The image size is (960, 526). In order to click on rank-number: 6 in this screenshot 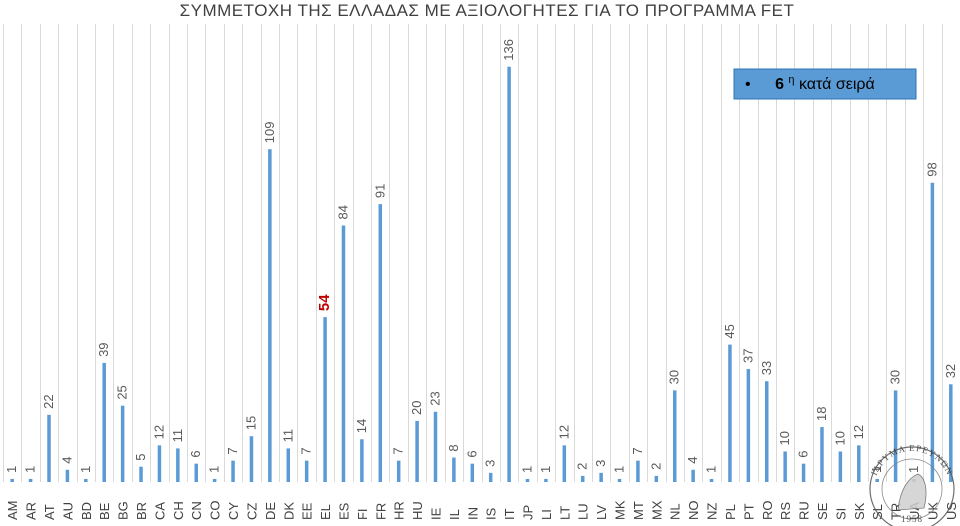, I will do `click(779, 84)`.